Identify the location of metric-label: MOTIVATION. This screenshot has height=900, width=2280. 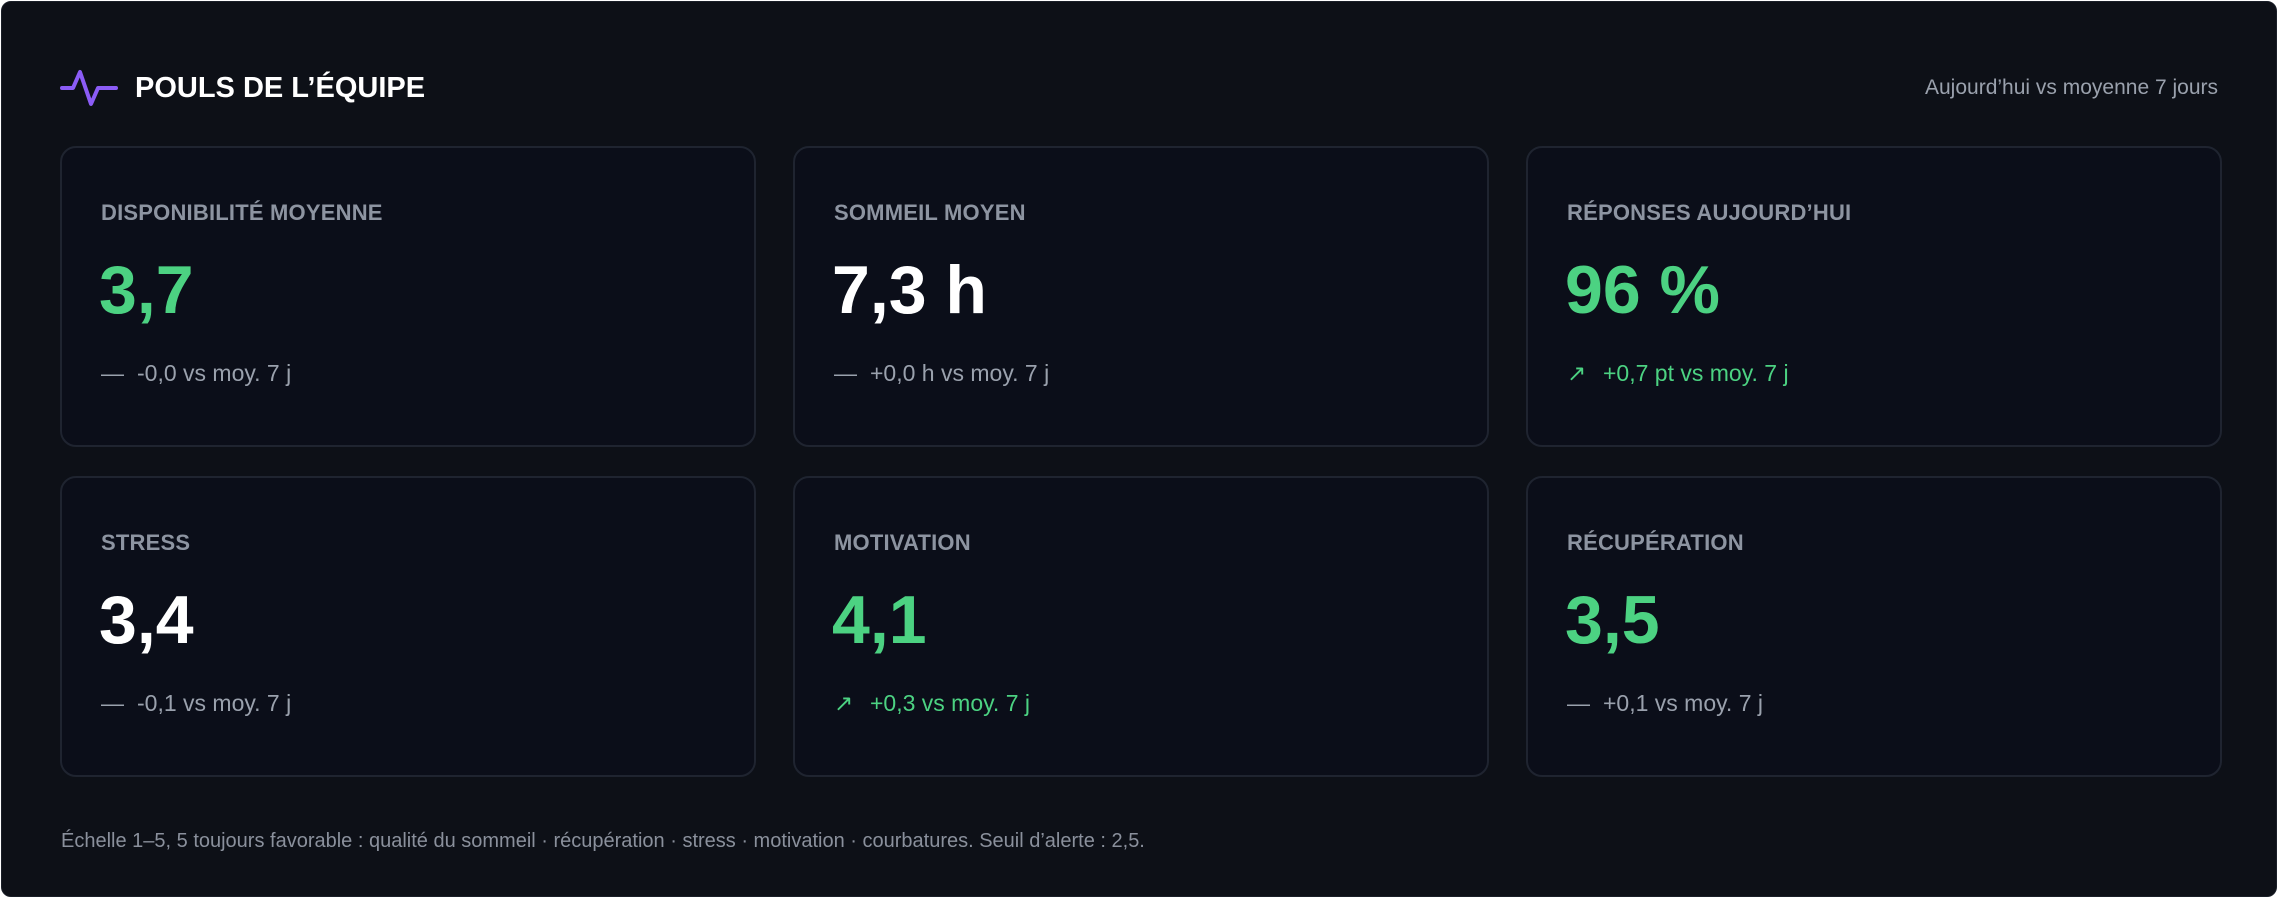
(902, 542).